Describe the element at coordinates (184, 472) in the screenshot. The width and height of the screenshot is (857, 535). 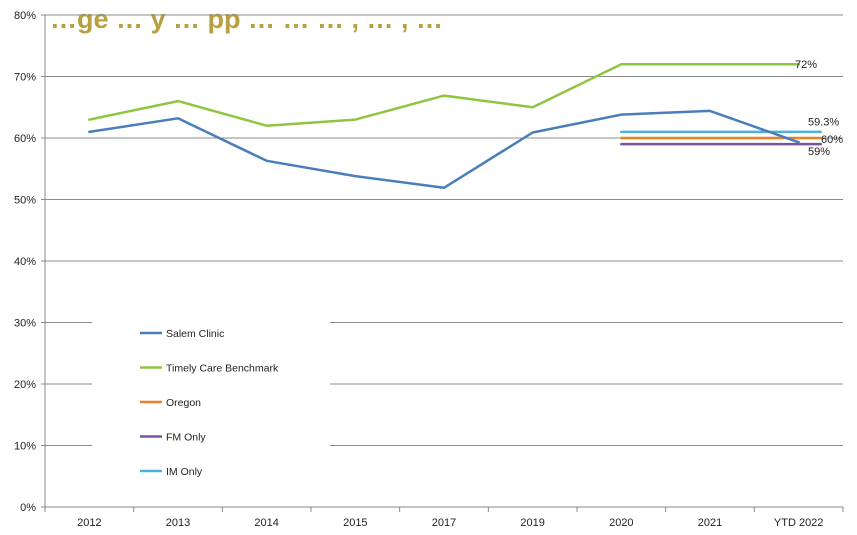
I see `legend-label: IM Only` at that location.